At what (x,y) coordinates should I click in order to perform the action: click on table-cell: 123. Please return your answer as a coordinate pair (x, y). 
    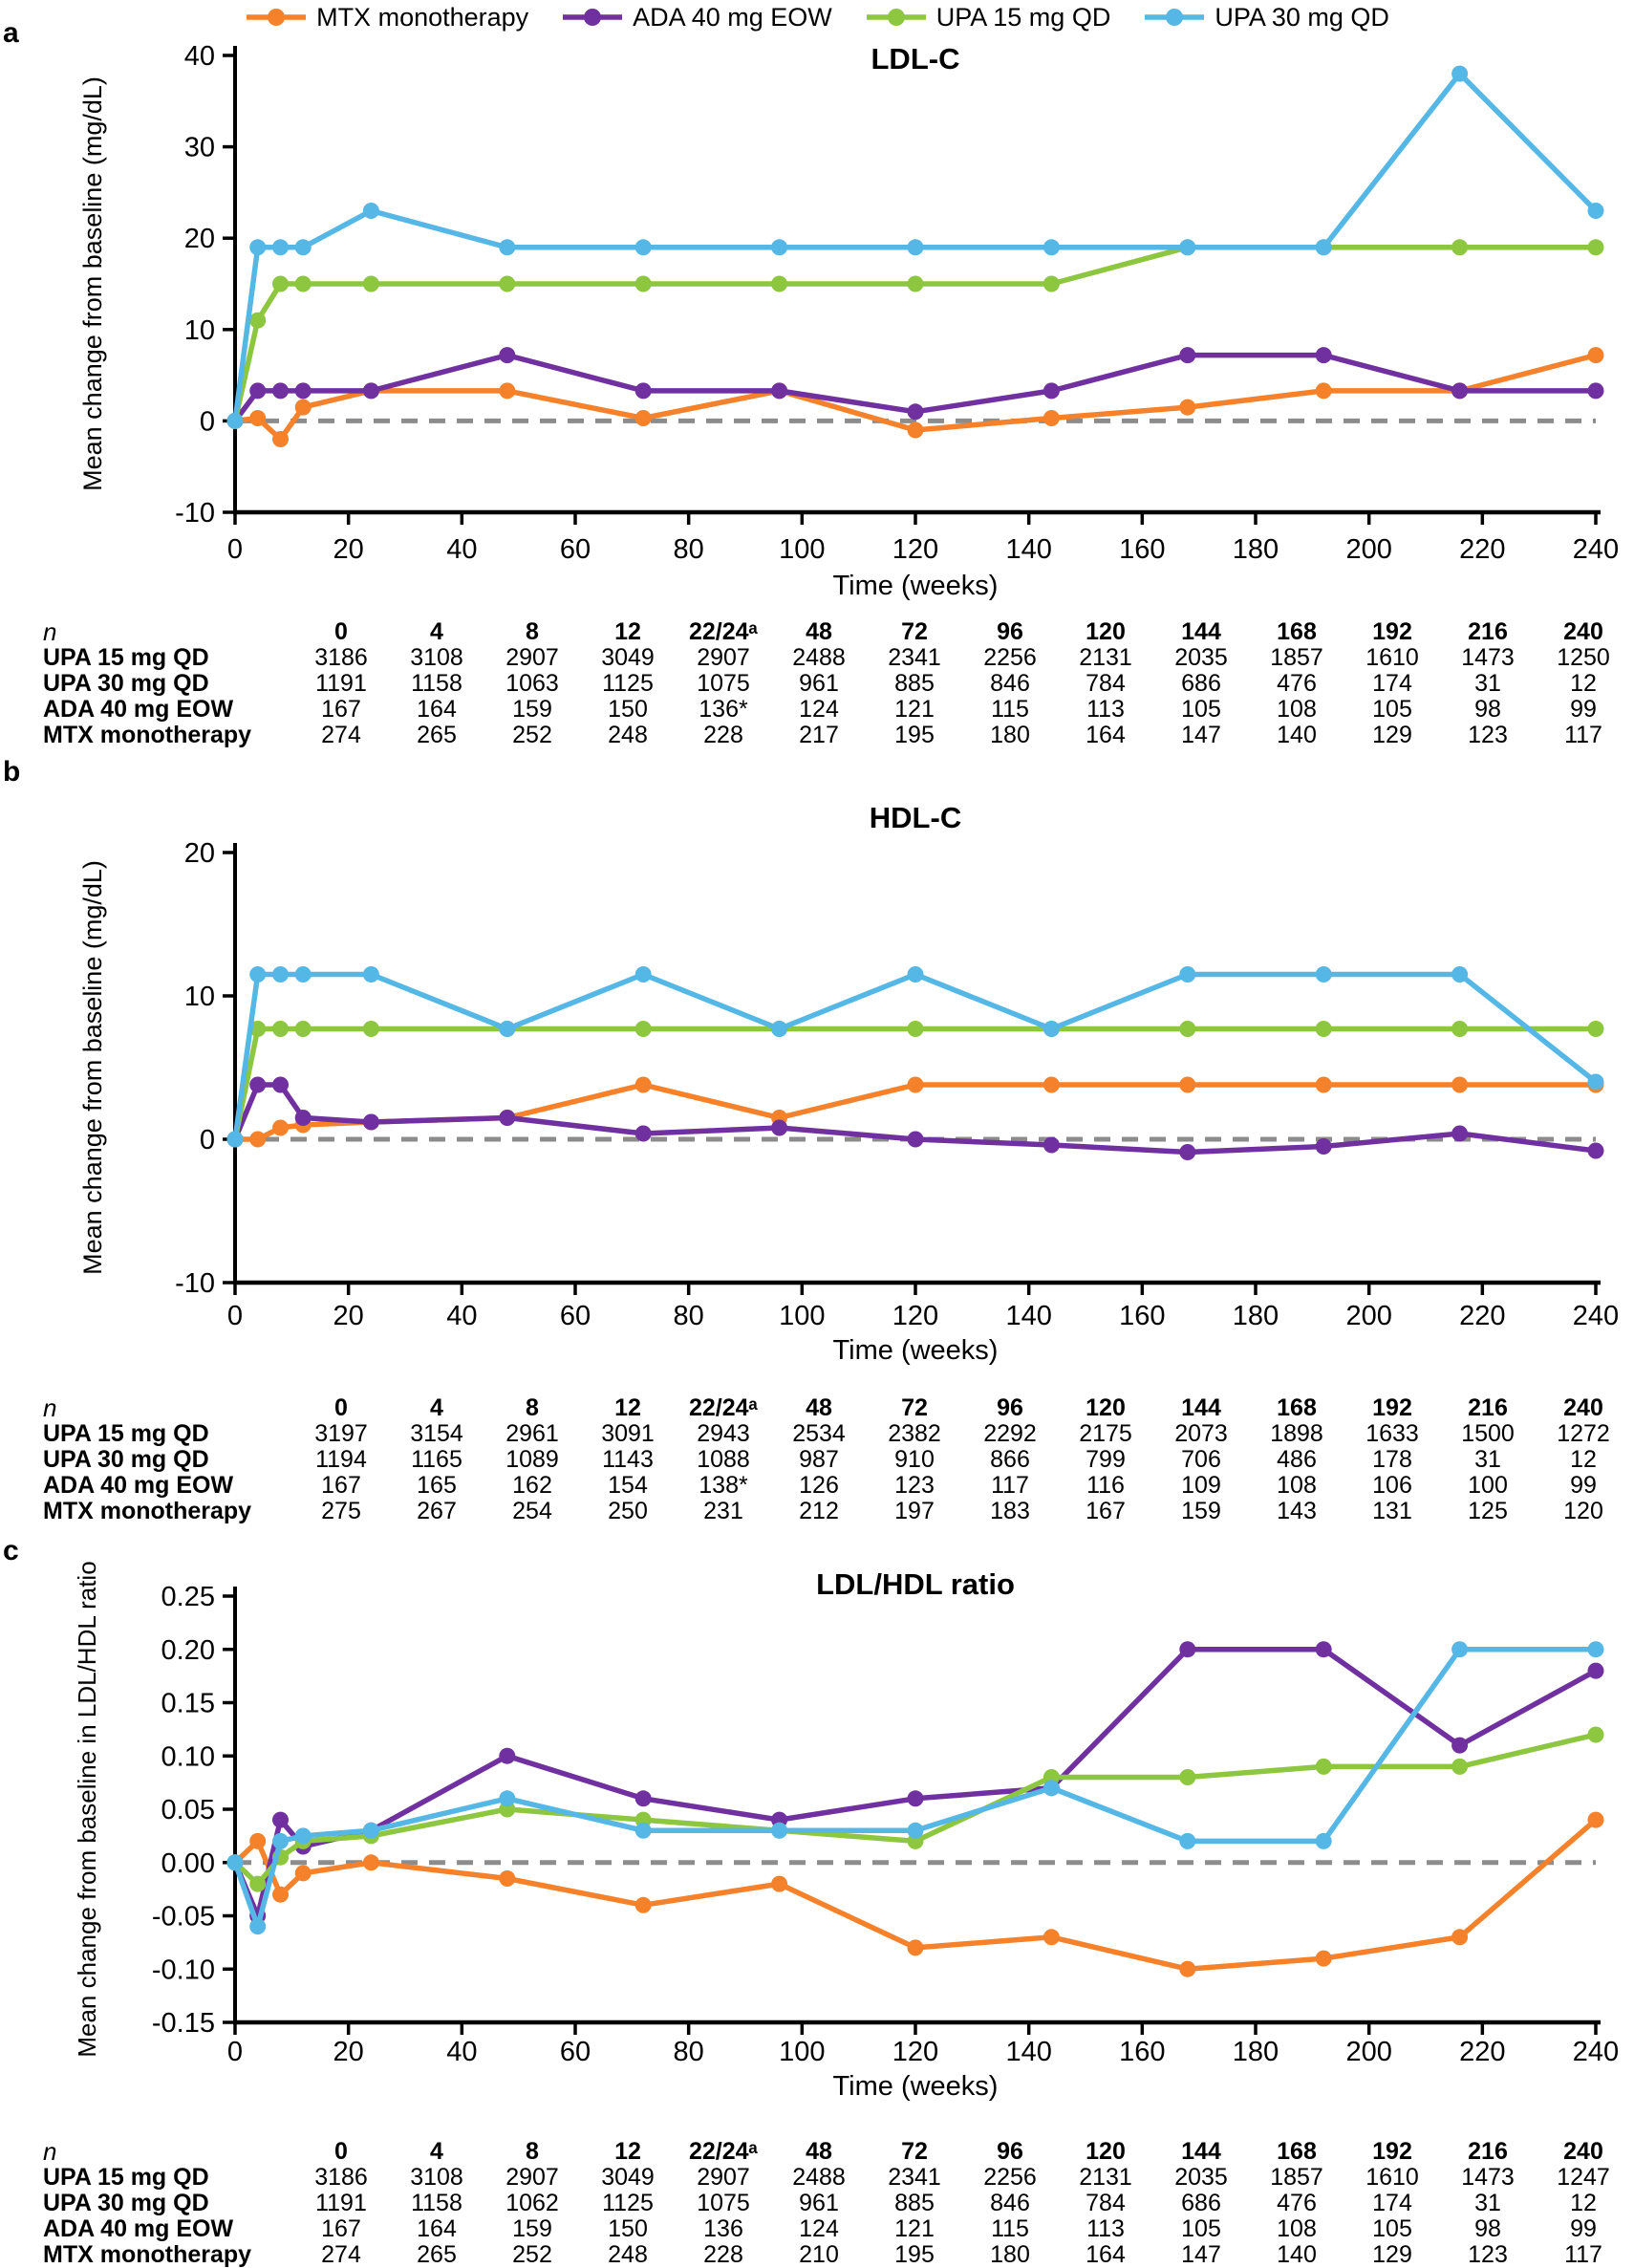
    Looking at the image, I should click on (1488, 2254).